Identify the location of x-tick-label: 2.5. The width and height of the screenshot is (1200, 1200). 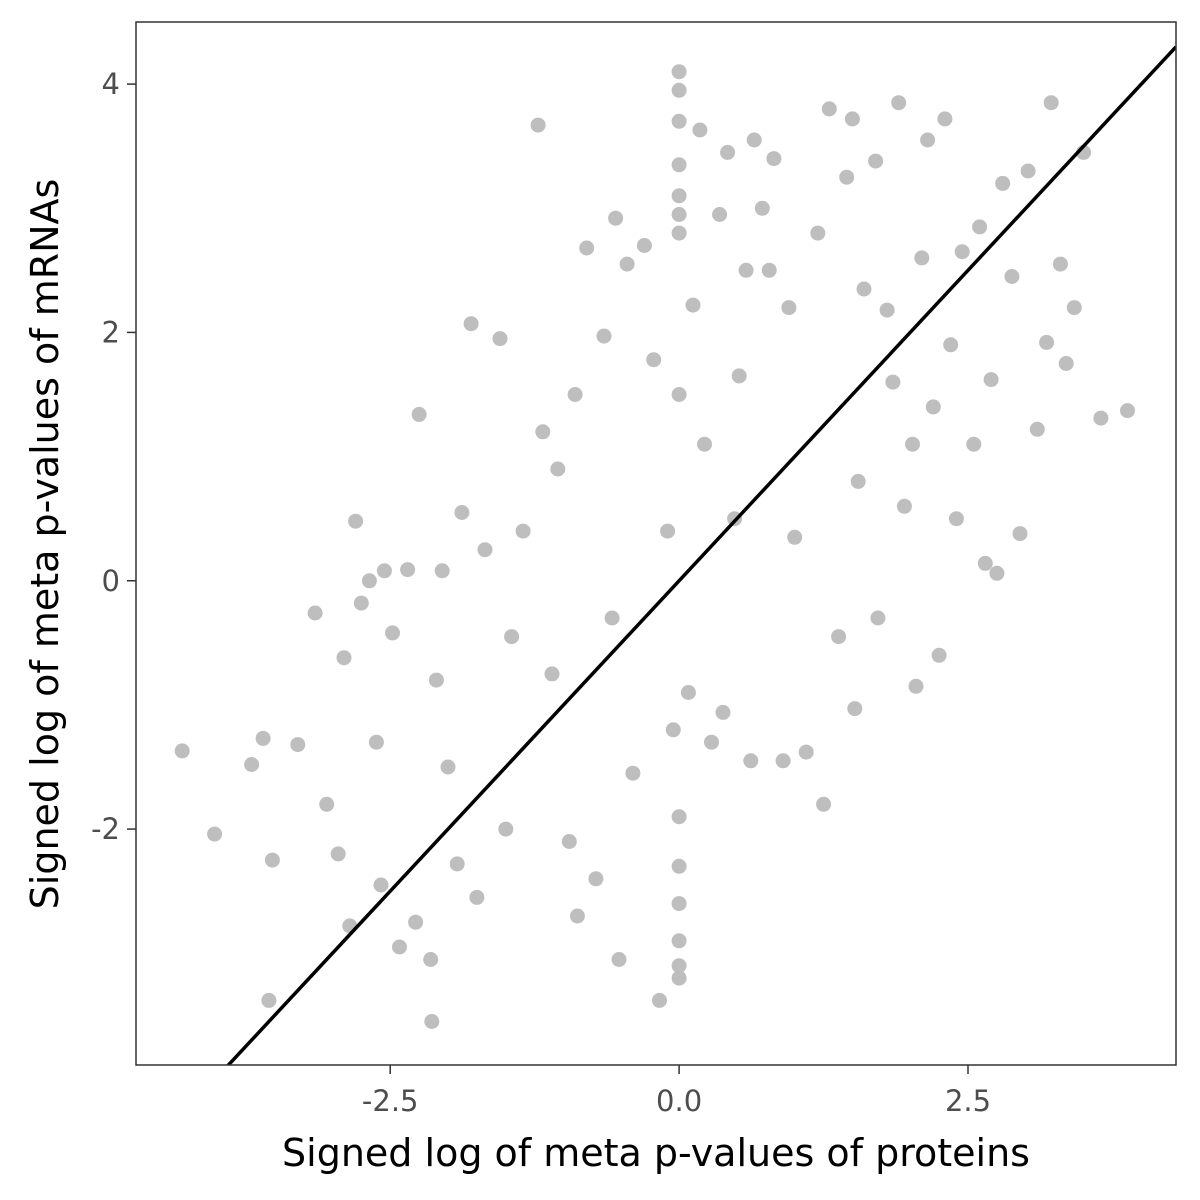
(968, 1101).